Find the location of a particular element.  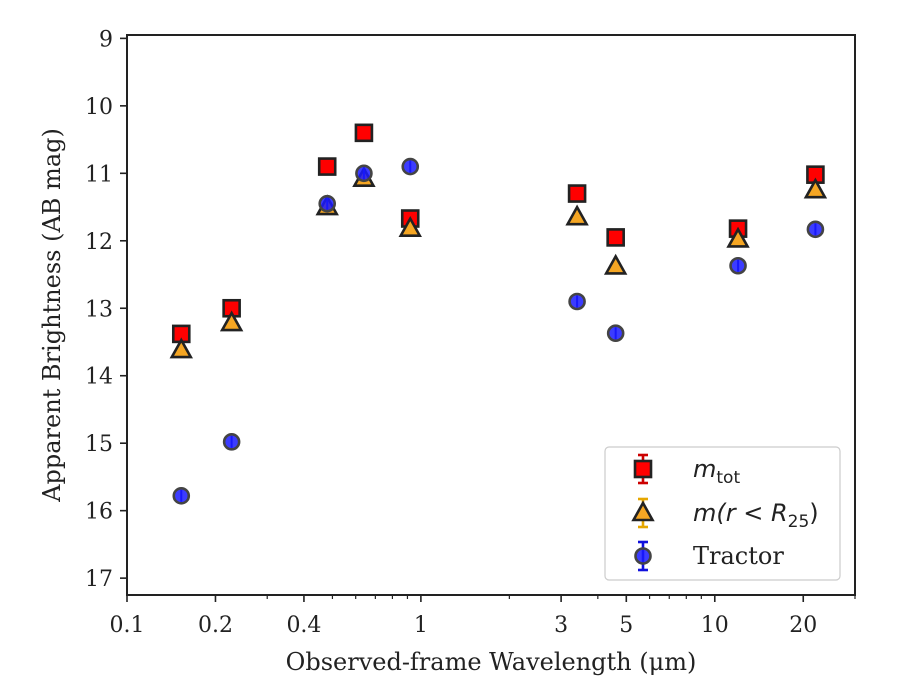

x-tick-label: 3 is located at coordinates (561, 625).